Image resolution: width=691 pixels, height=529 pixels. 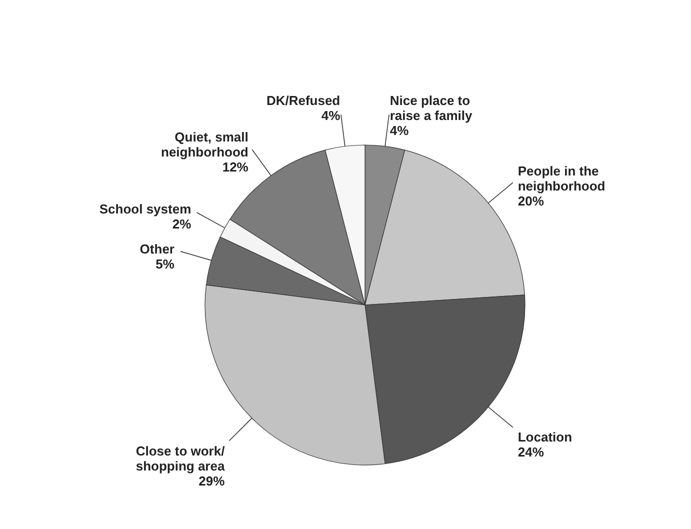 I want to click on data-label: 12%, so click(x=235, y=166).